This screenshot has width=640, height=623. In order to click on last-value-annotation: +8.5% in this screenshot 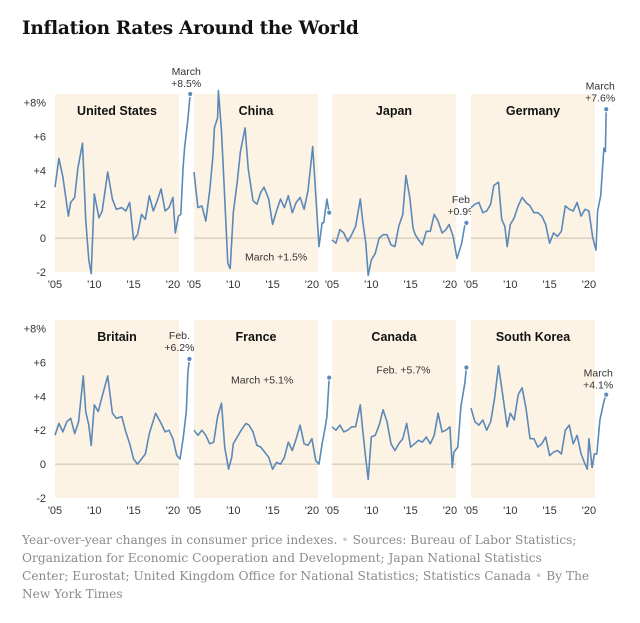, I will do `click(186, 84)`.